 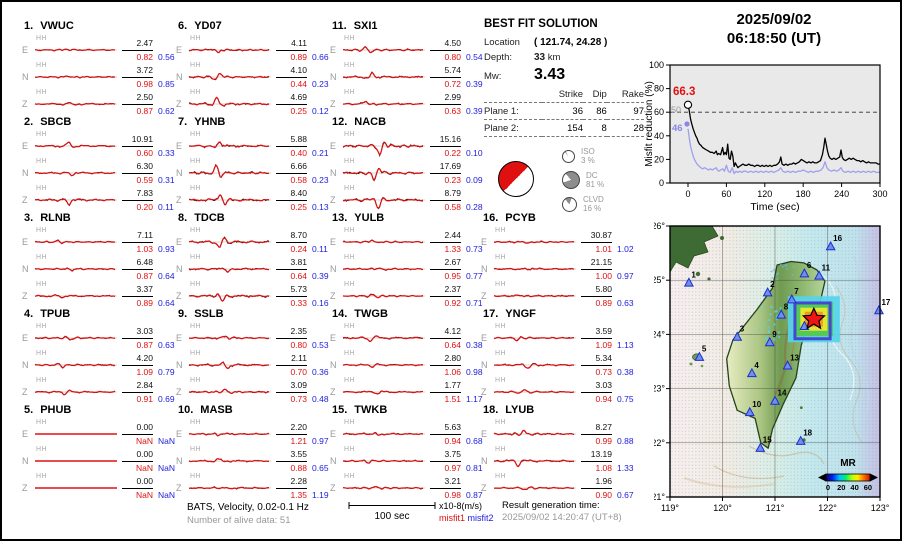 I want to click on station-marker-label: 7, so click(x=796, y=291).